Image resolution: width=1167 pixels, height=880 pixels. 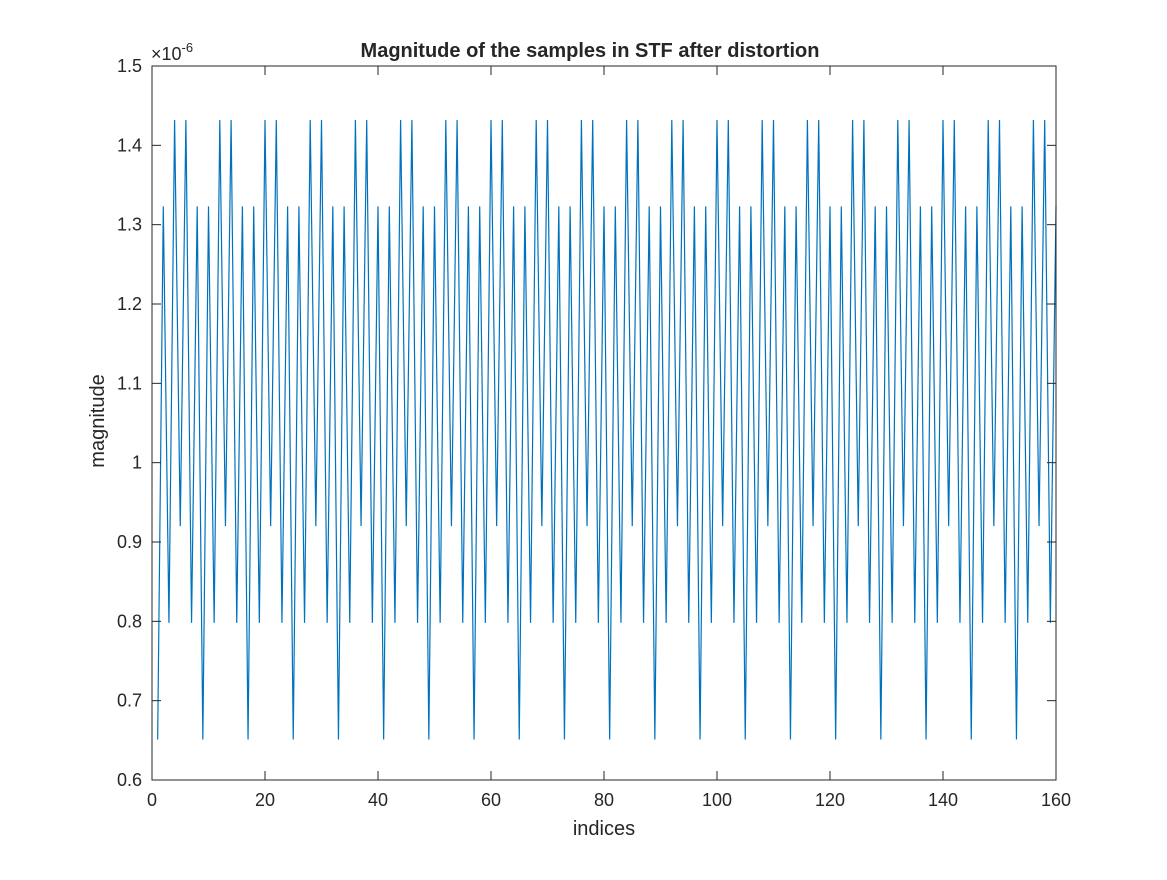 I want to click on y-tick-label: 1.4, so click(x=129, y=145).